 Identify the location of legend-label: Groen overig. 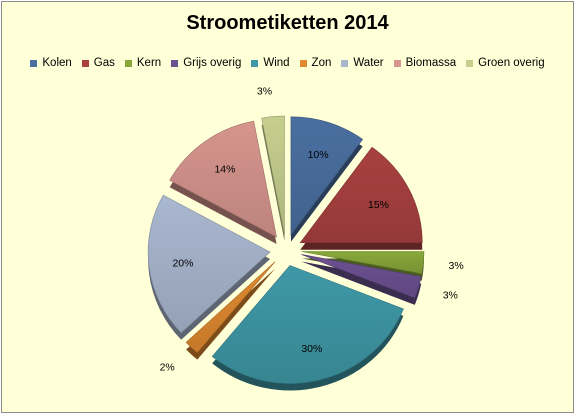
(511, 63).